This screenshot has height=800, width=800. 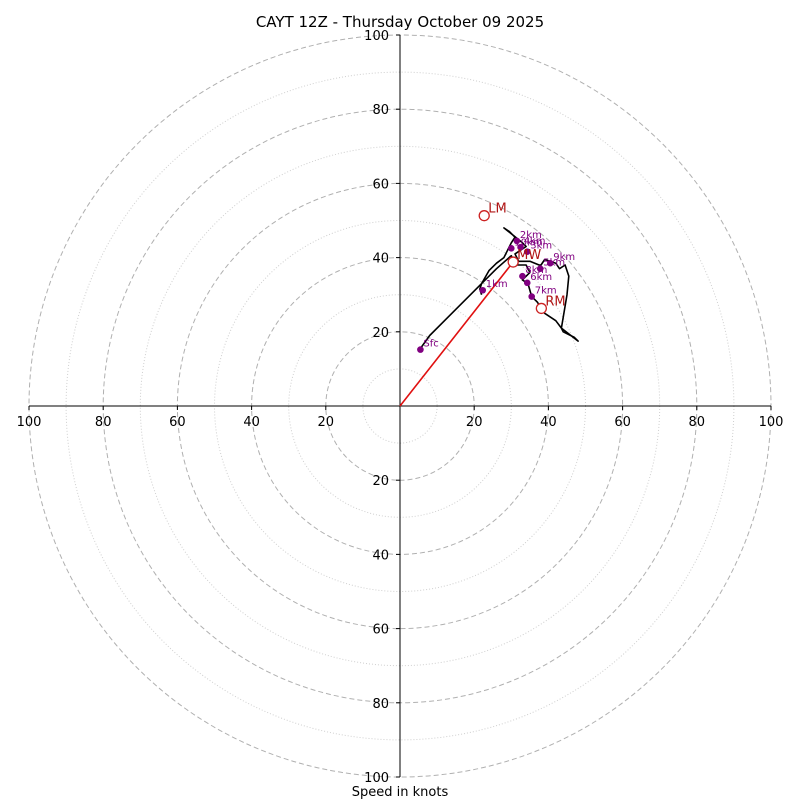 I want to click on tick-label-right-100: 100, so click(x=771, y=422).